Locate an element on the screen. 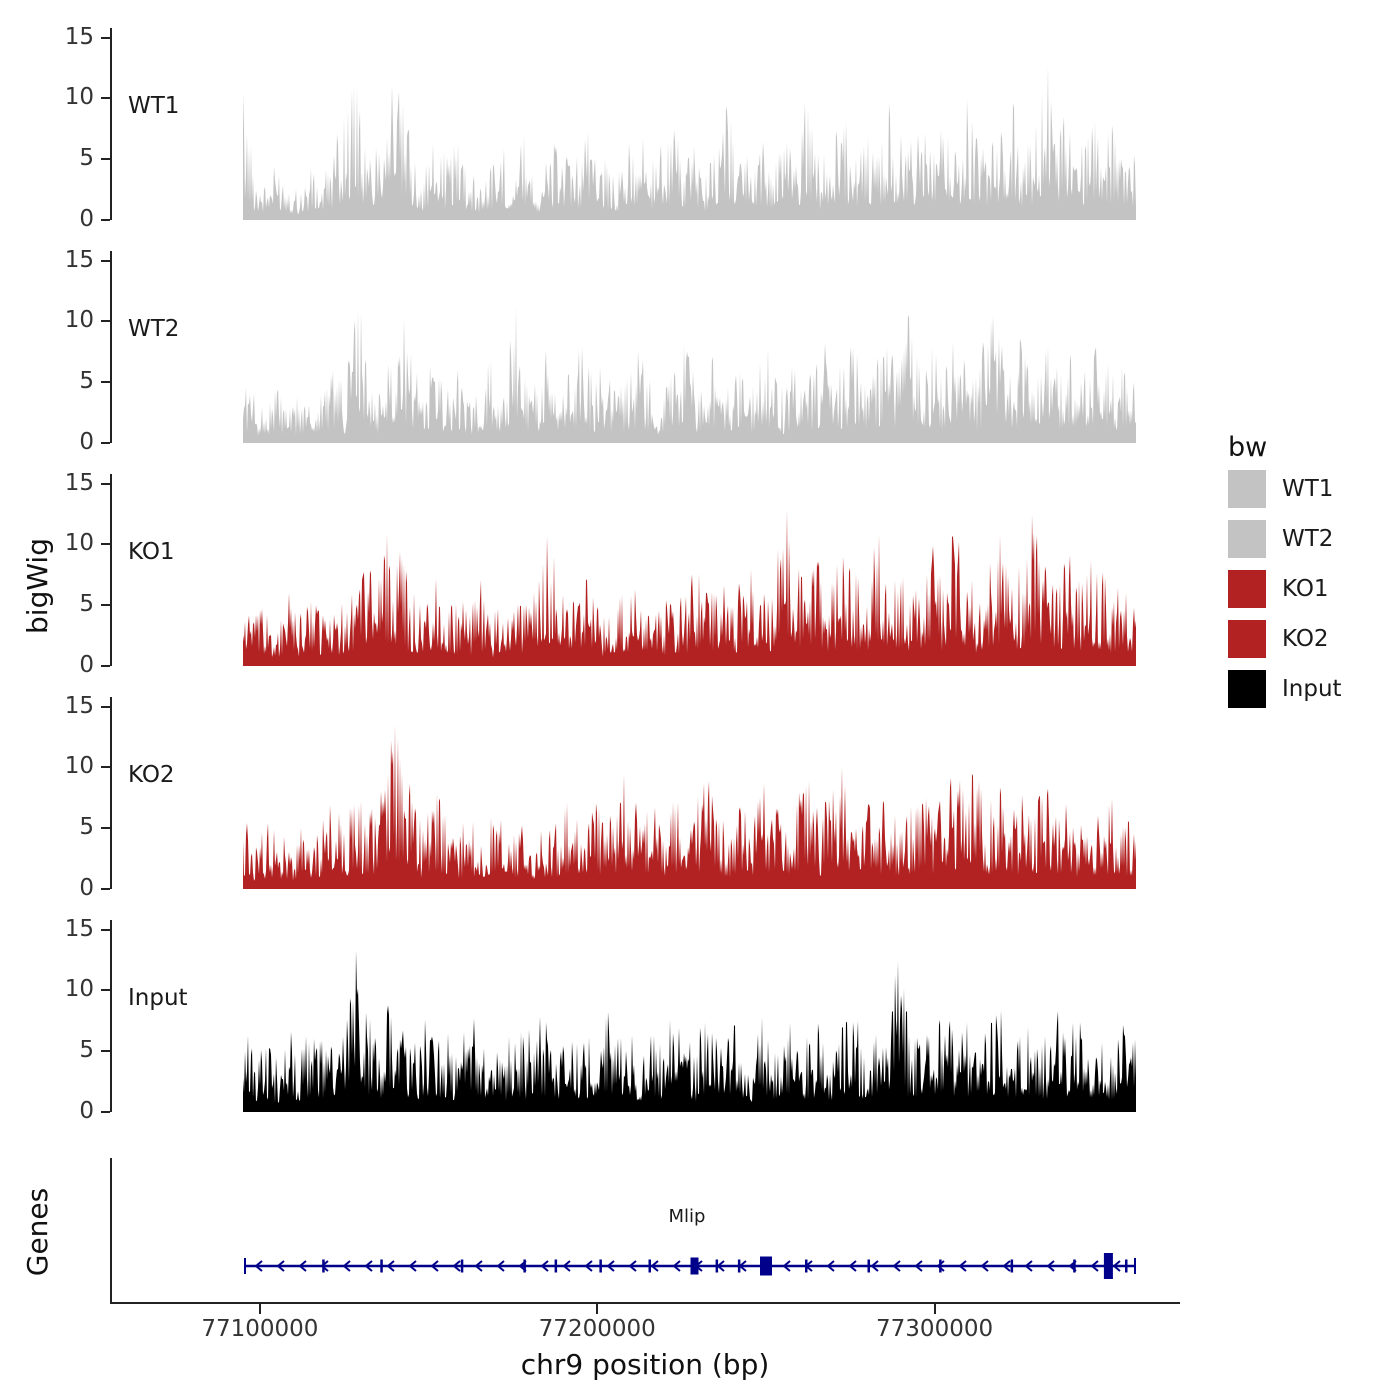 This screenshot has width=1400, height=1400. coverage-area-ko2 is located at coordinates (689, 806).